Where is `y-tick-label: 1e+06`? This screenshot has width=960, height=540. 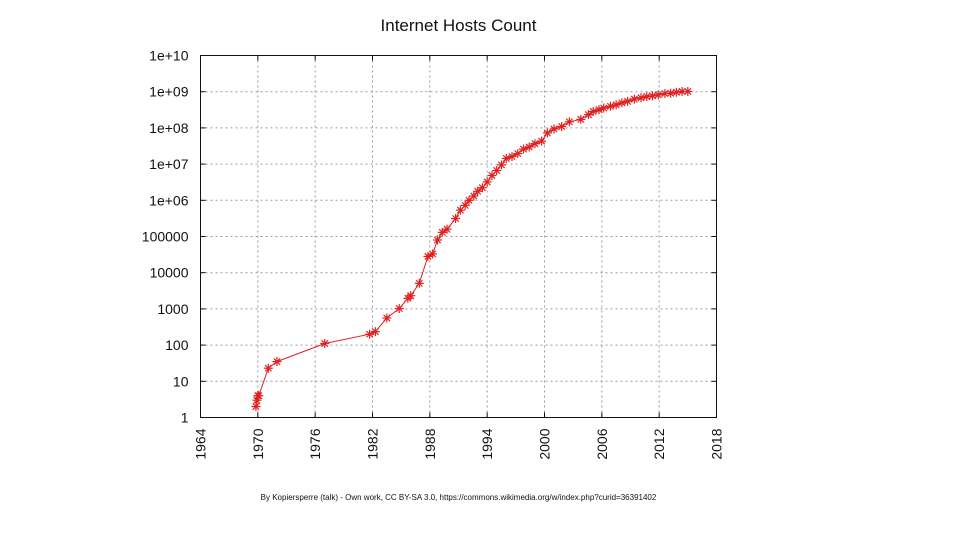 y-tick-label: 1e+06 is located at coordinates (169, 200).